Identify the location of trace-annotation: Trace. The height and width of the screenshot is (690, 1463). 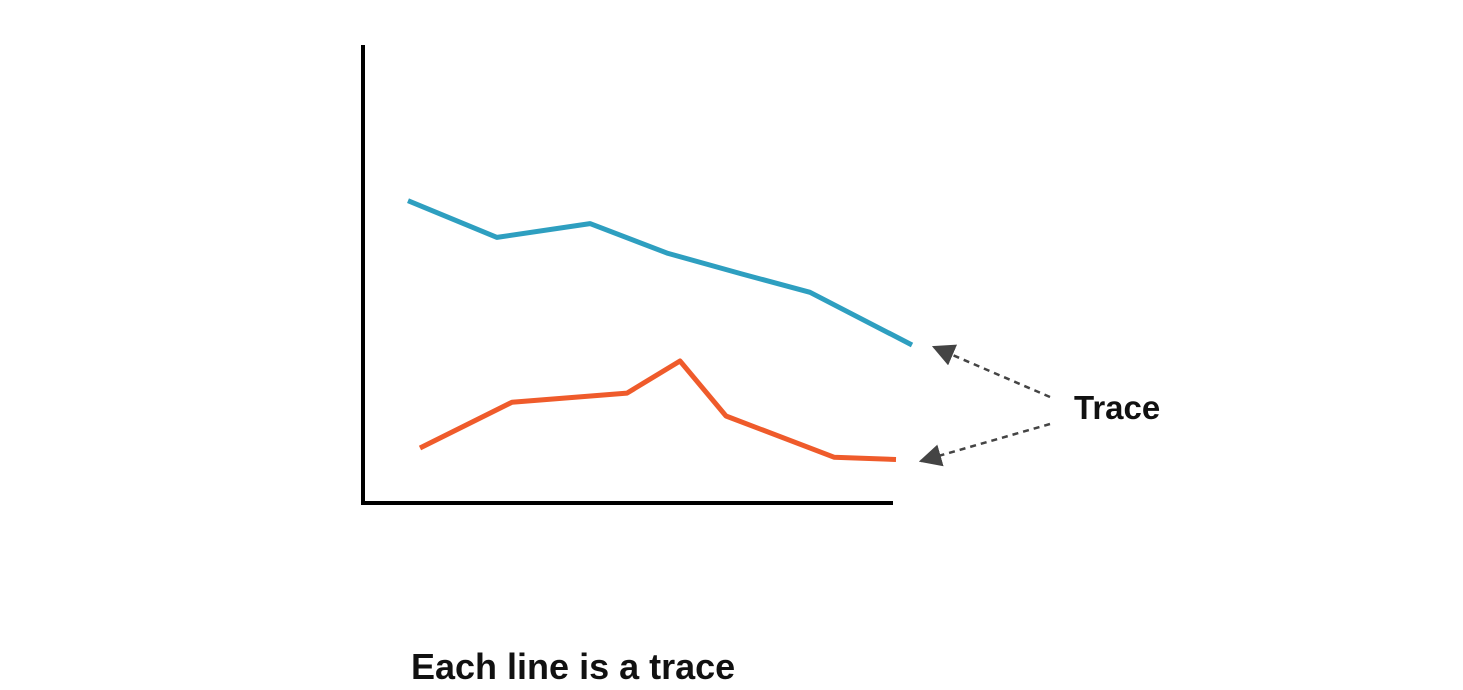
(1039, 405).